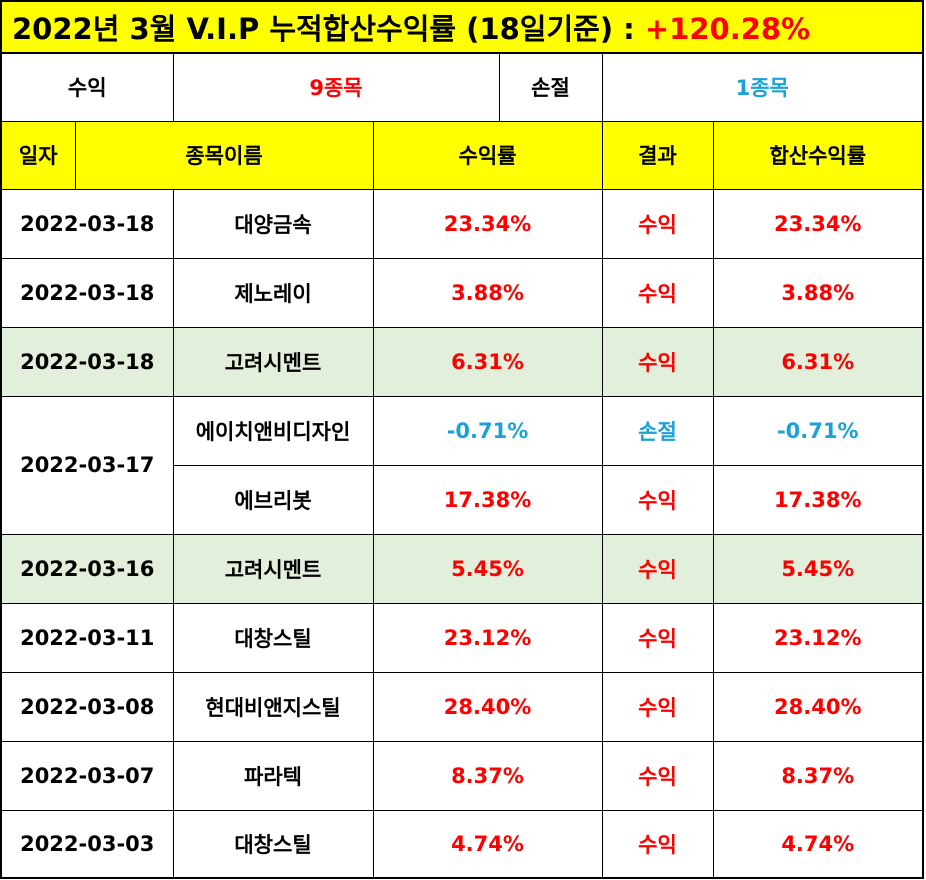  Describe the element at coordinates (487, 706) in the screenshot. I see `row-rate: 28.40%` at that location.